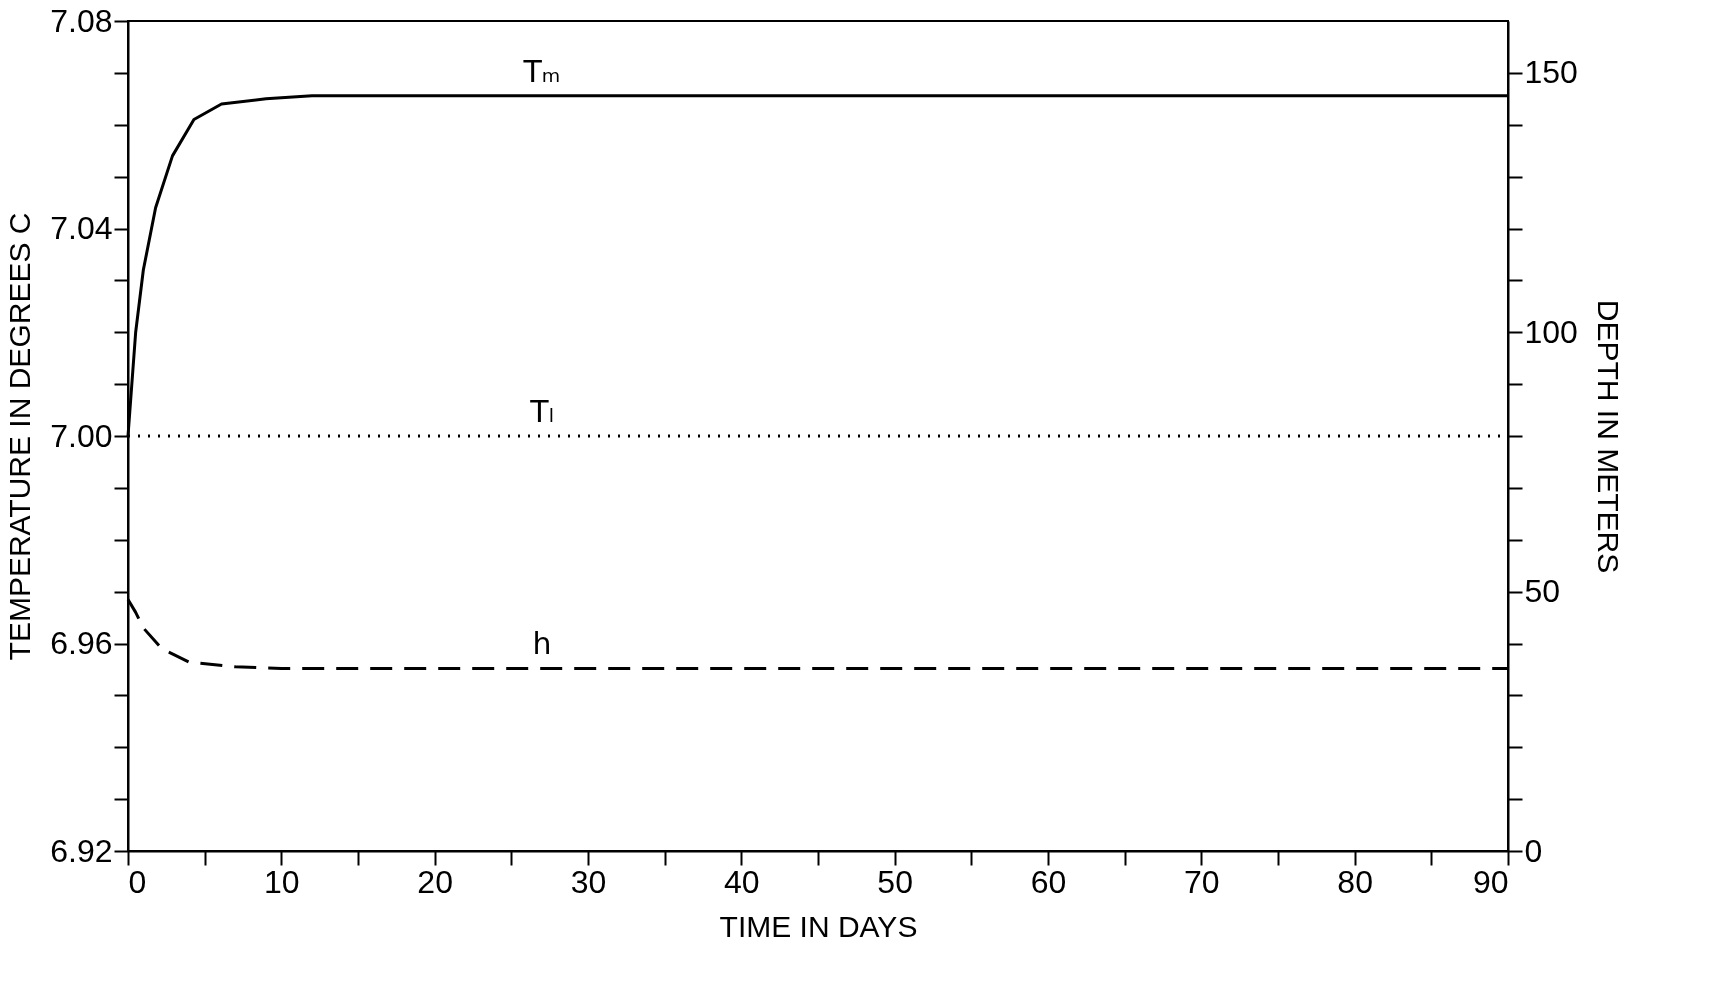  I want to click on y-tick-label: 7.00, so click(81, 435).